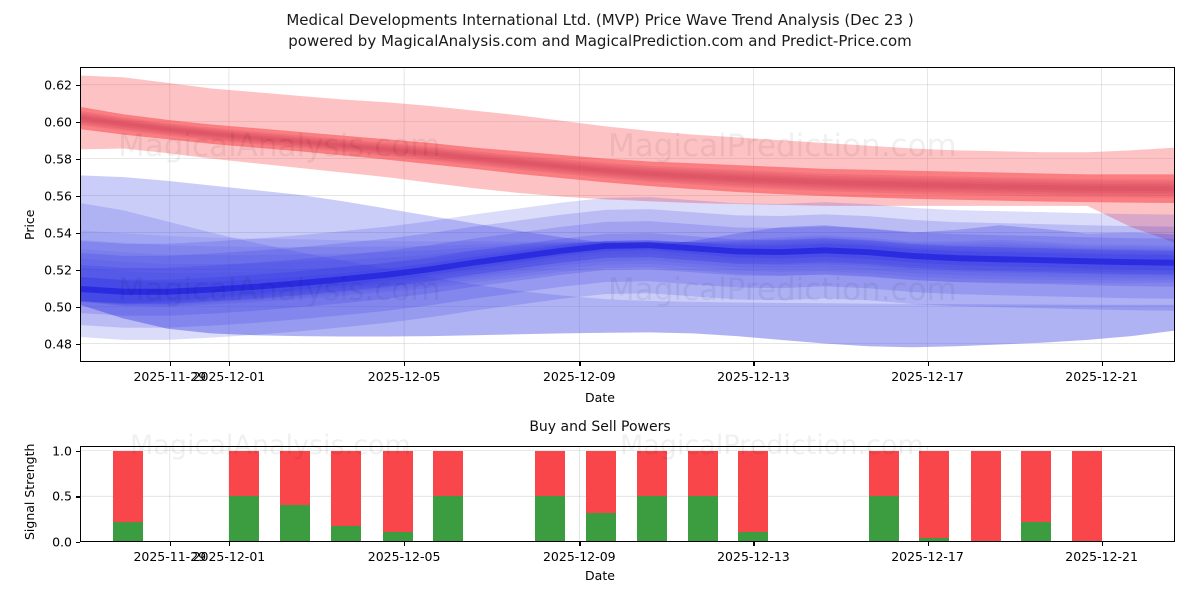 The height and width of the screenshot is (600, 1200). I want to click on price-y-axis-title: Price, so click(29, 225).